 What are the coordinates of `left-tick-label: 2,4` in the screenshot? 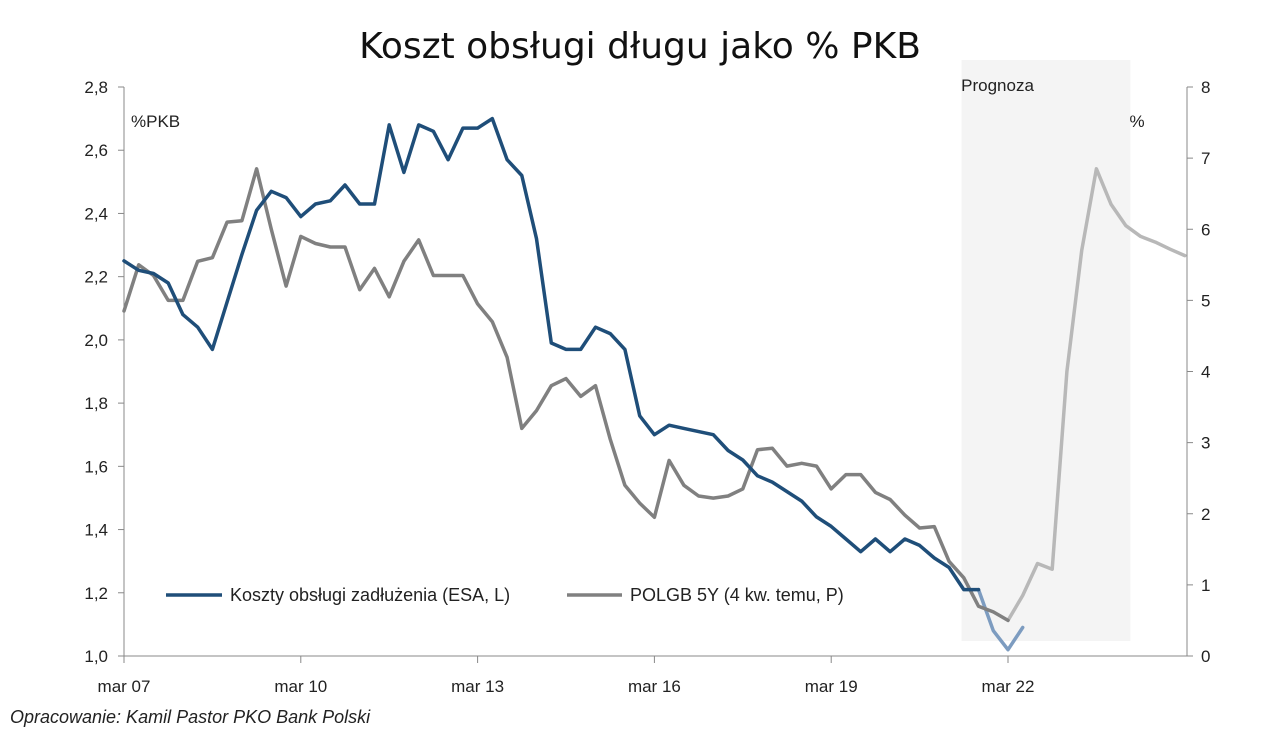 It's located at (96, 213).